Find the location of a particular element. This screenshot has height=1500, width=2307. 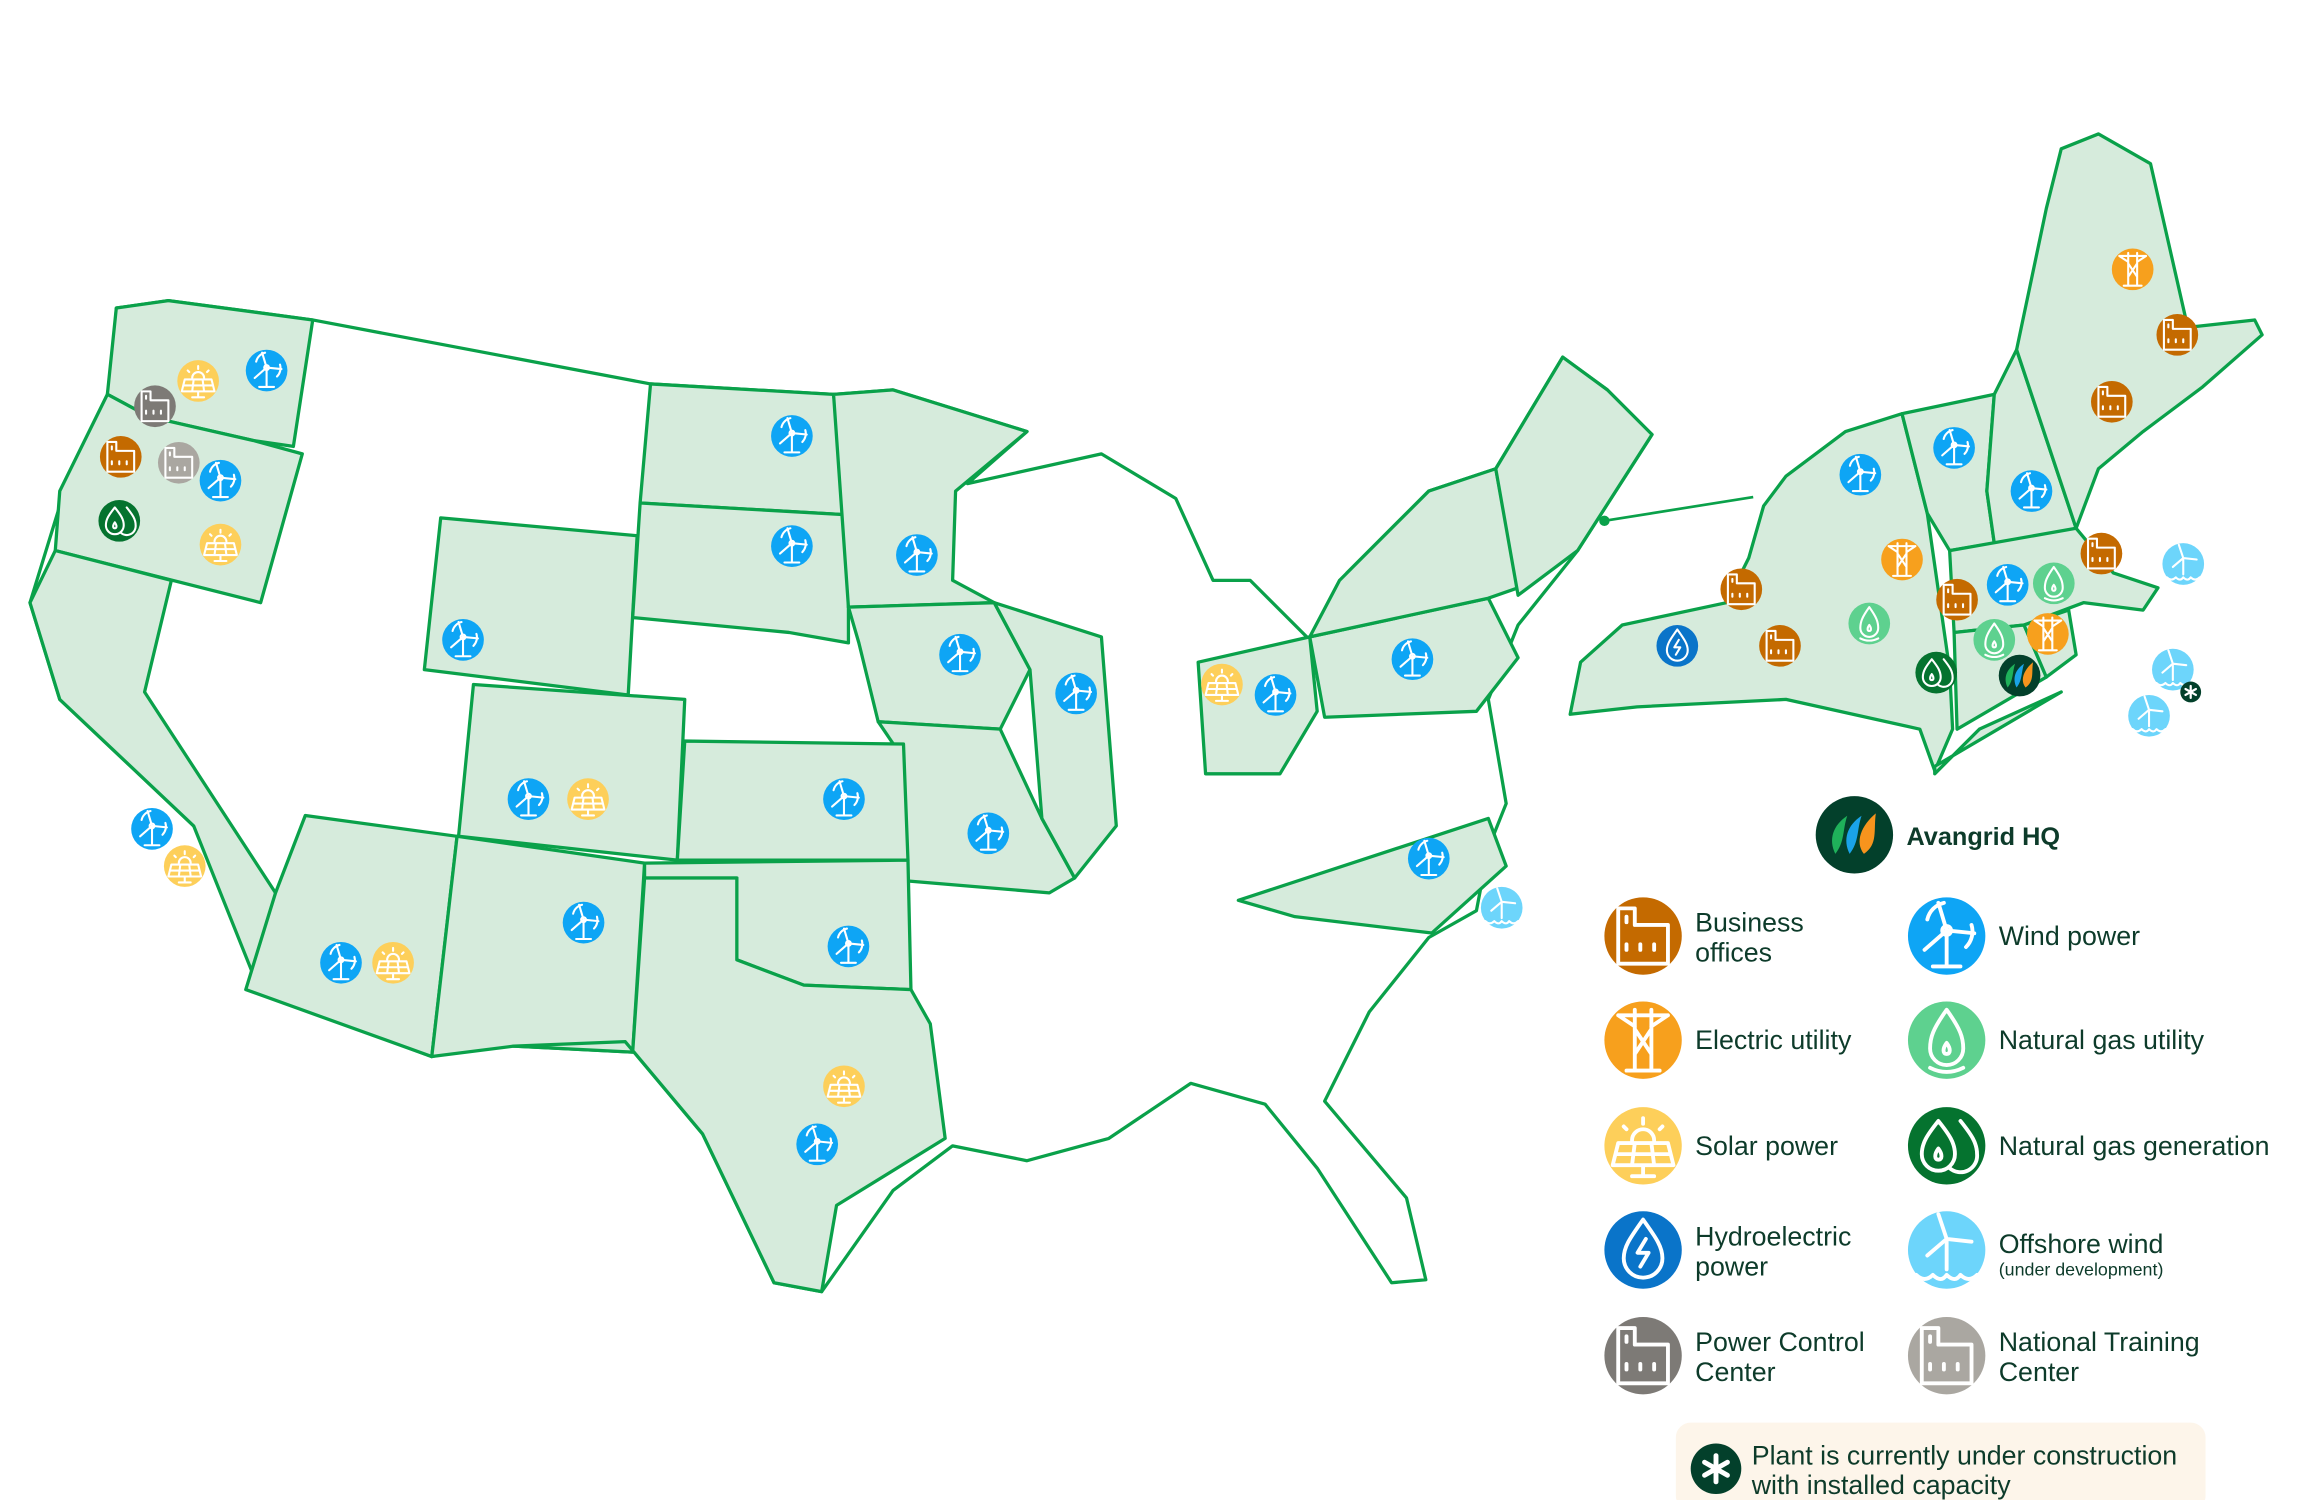

state-il is located at coordinates (1055, 740).